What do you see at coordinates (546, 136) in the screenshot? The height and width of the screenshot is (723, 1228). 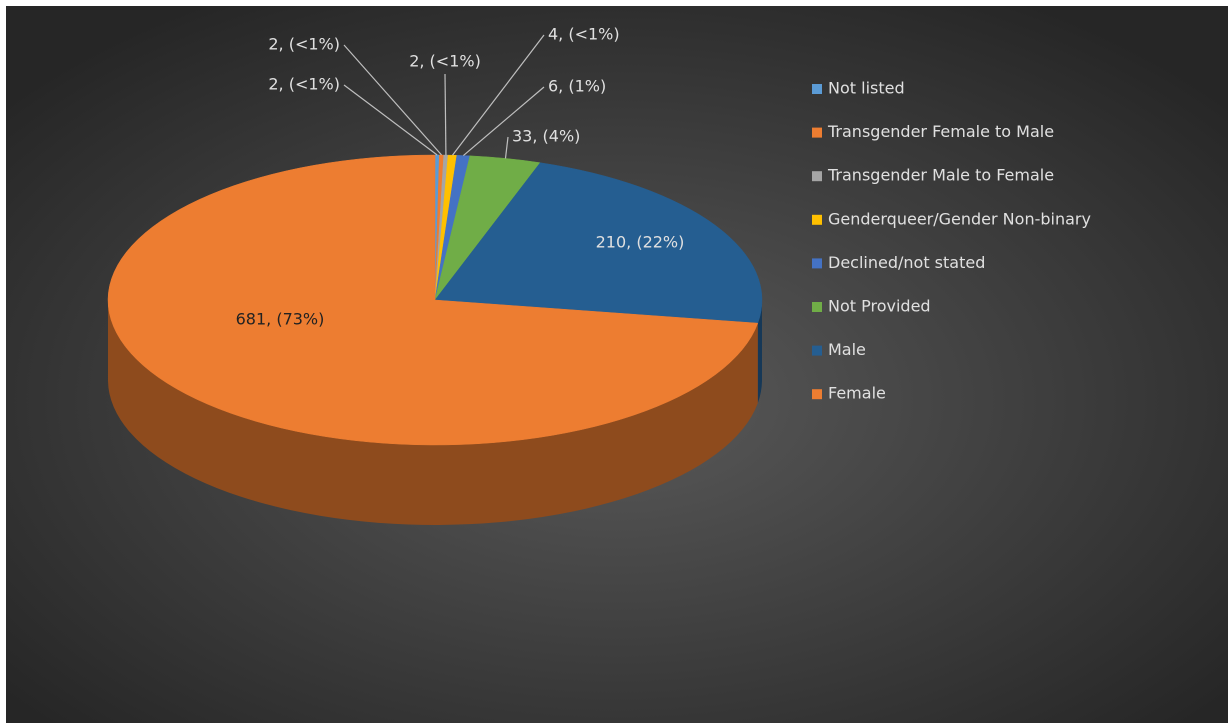 I see `data-label: 33, (4%)` at bounding box center [546, 136].